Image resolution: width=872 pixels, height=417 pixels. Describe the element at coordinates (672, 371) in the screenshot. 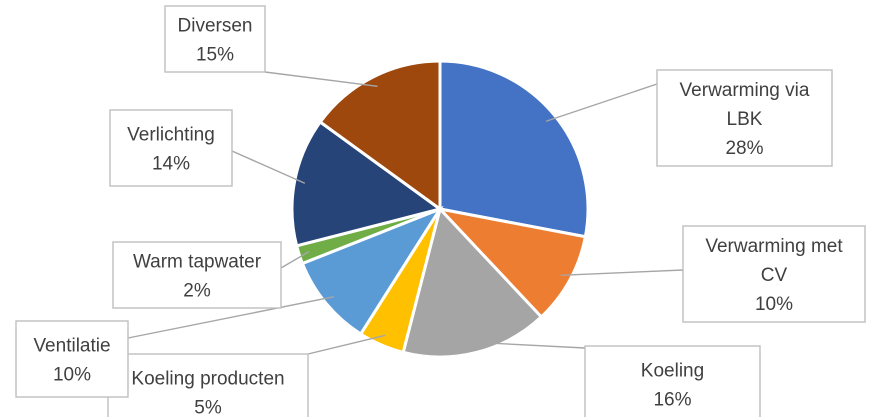

I see `data-label-category: Koeling` at that location.